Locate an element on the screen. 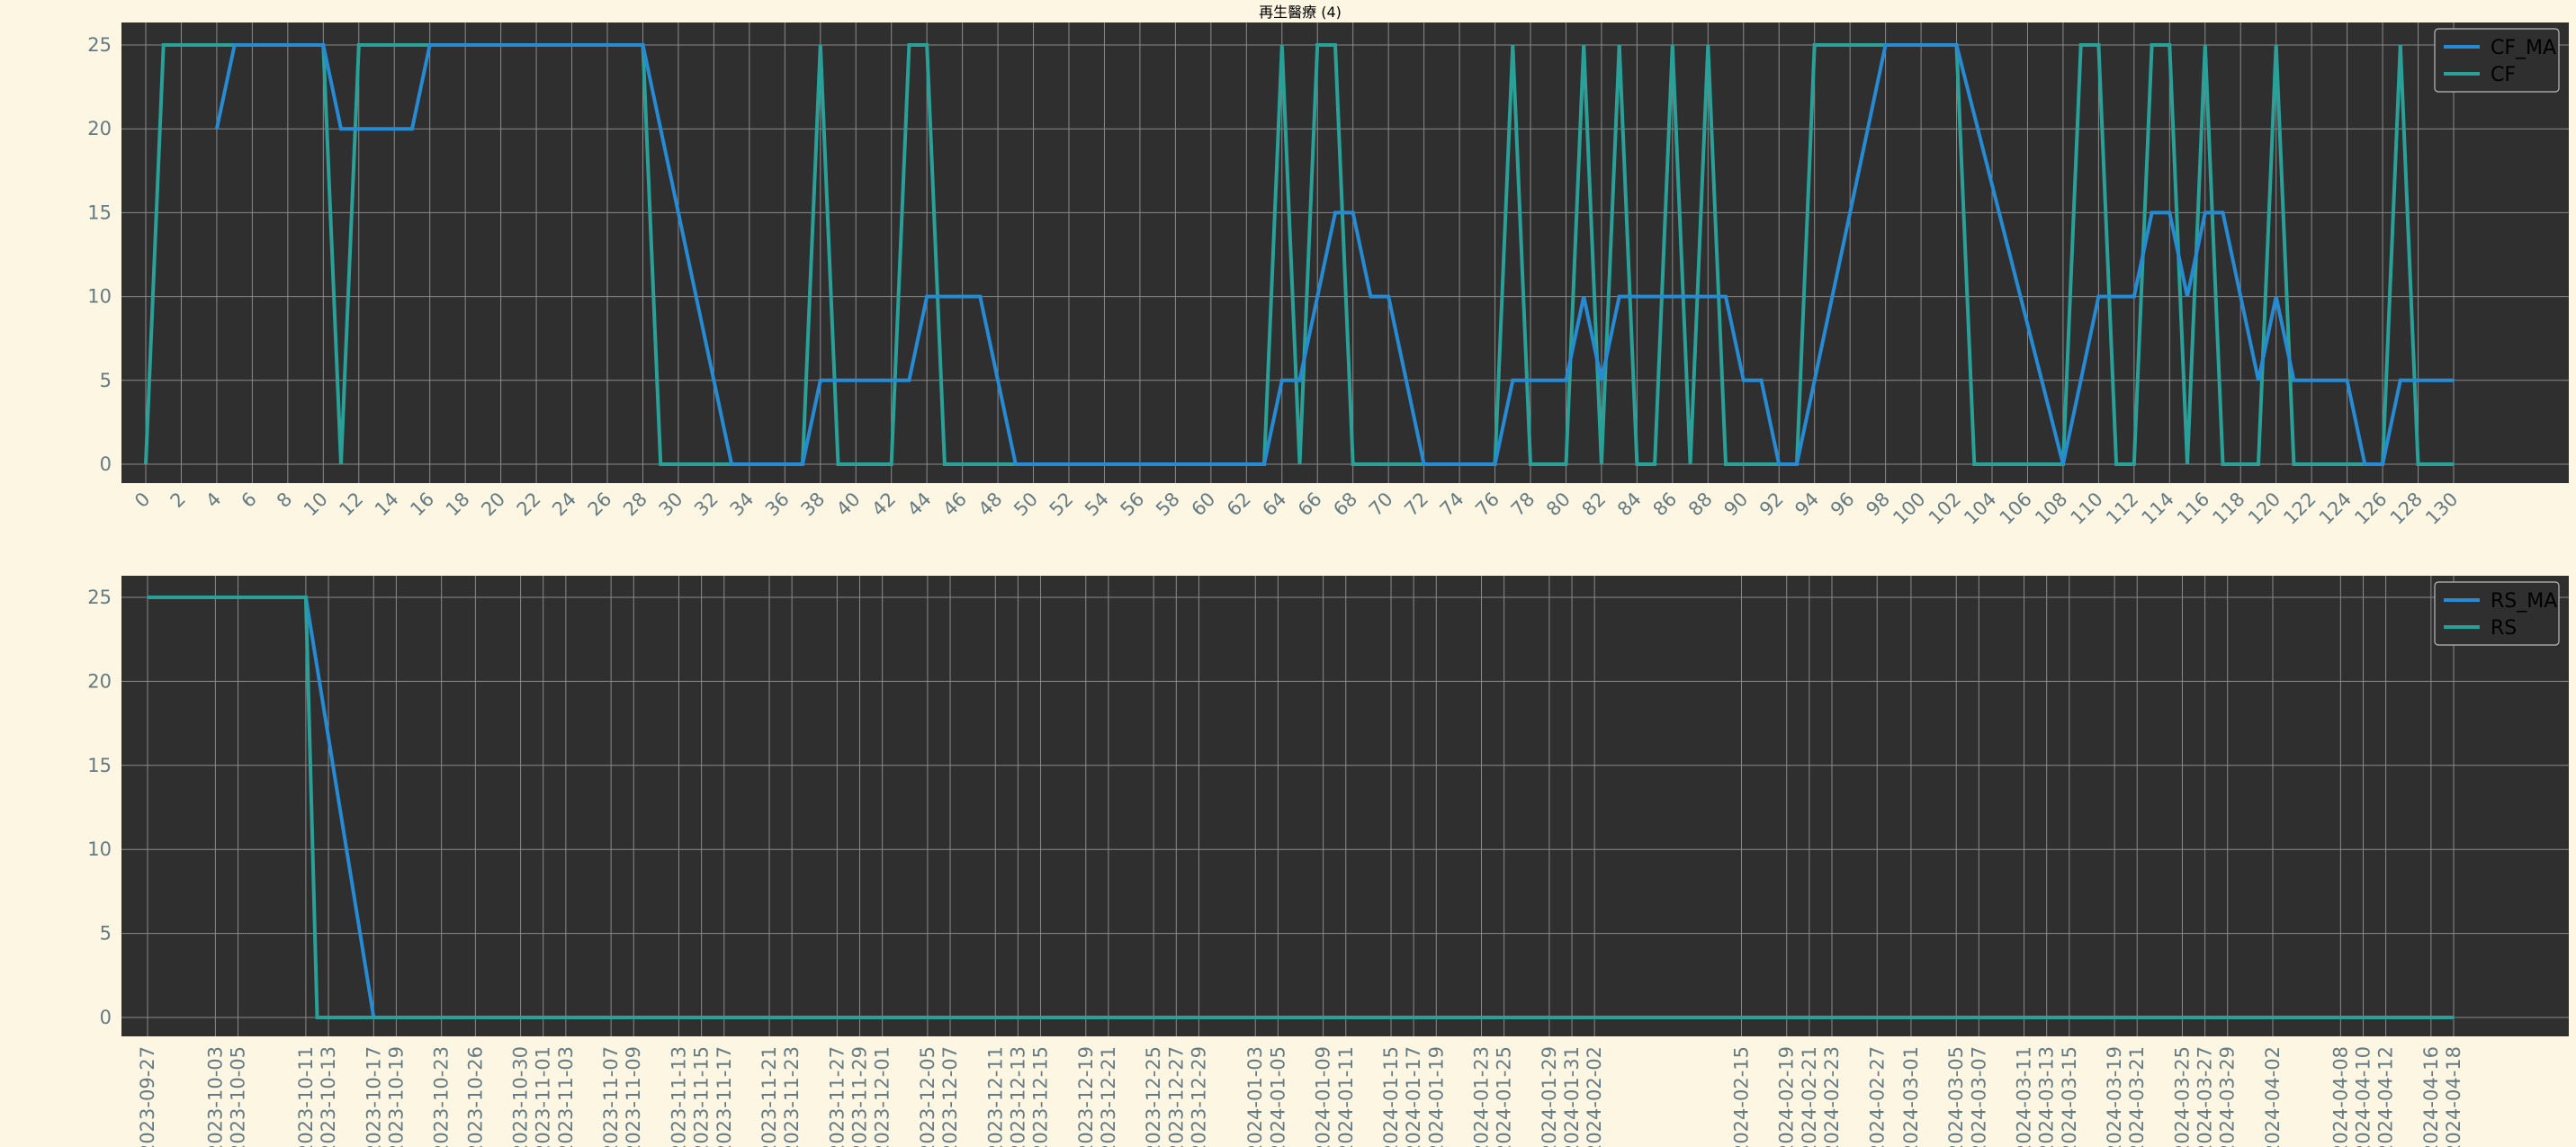 This screenshot has width=2576, height=1147. rs-legend-box is located at coordinates (2497, 613).